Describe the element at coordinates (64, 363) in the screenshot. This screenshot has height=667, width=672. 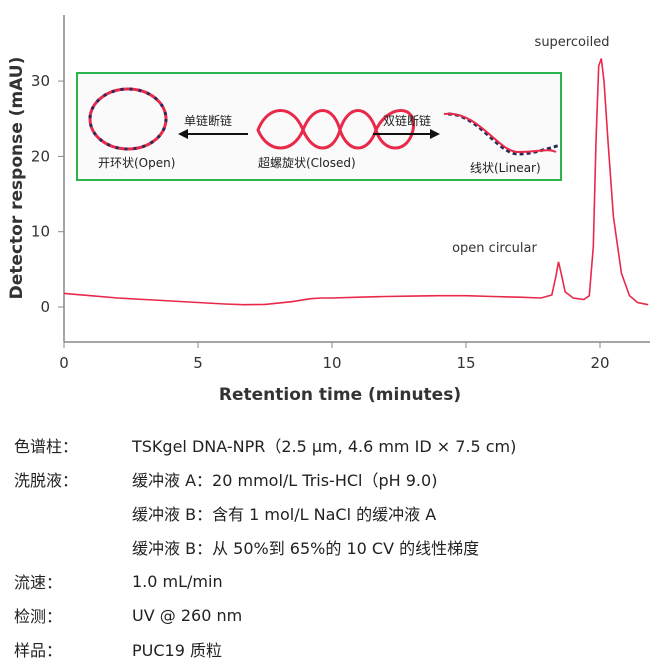
I see `x-tick-label: 0` at that location.